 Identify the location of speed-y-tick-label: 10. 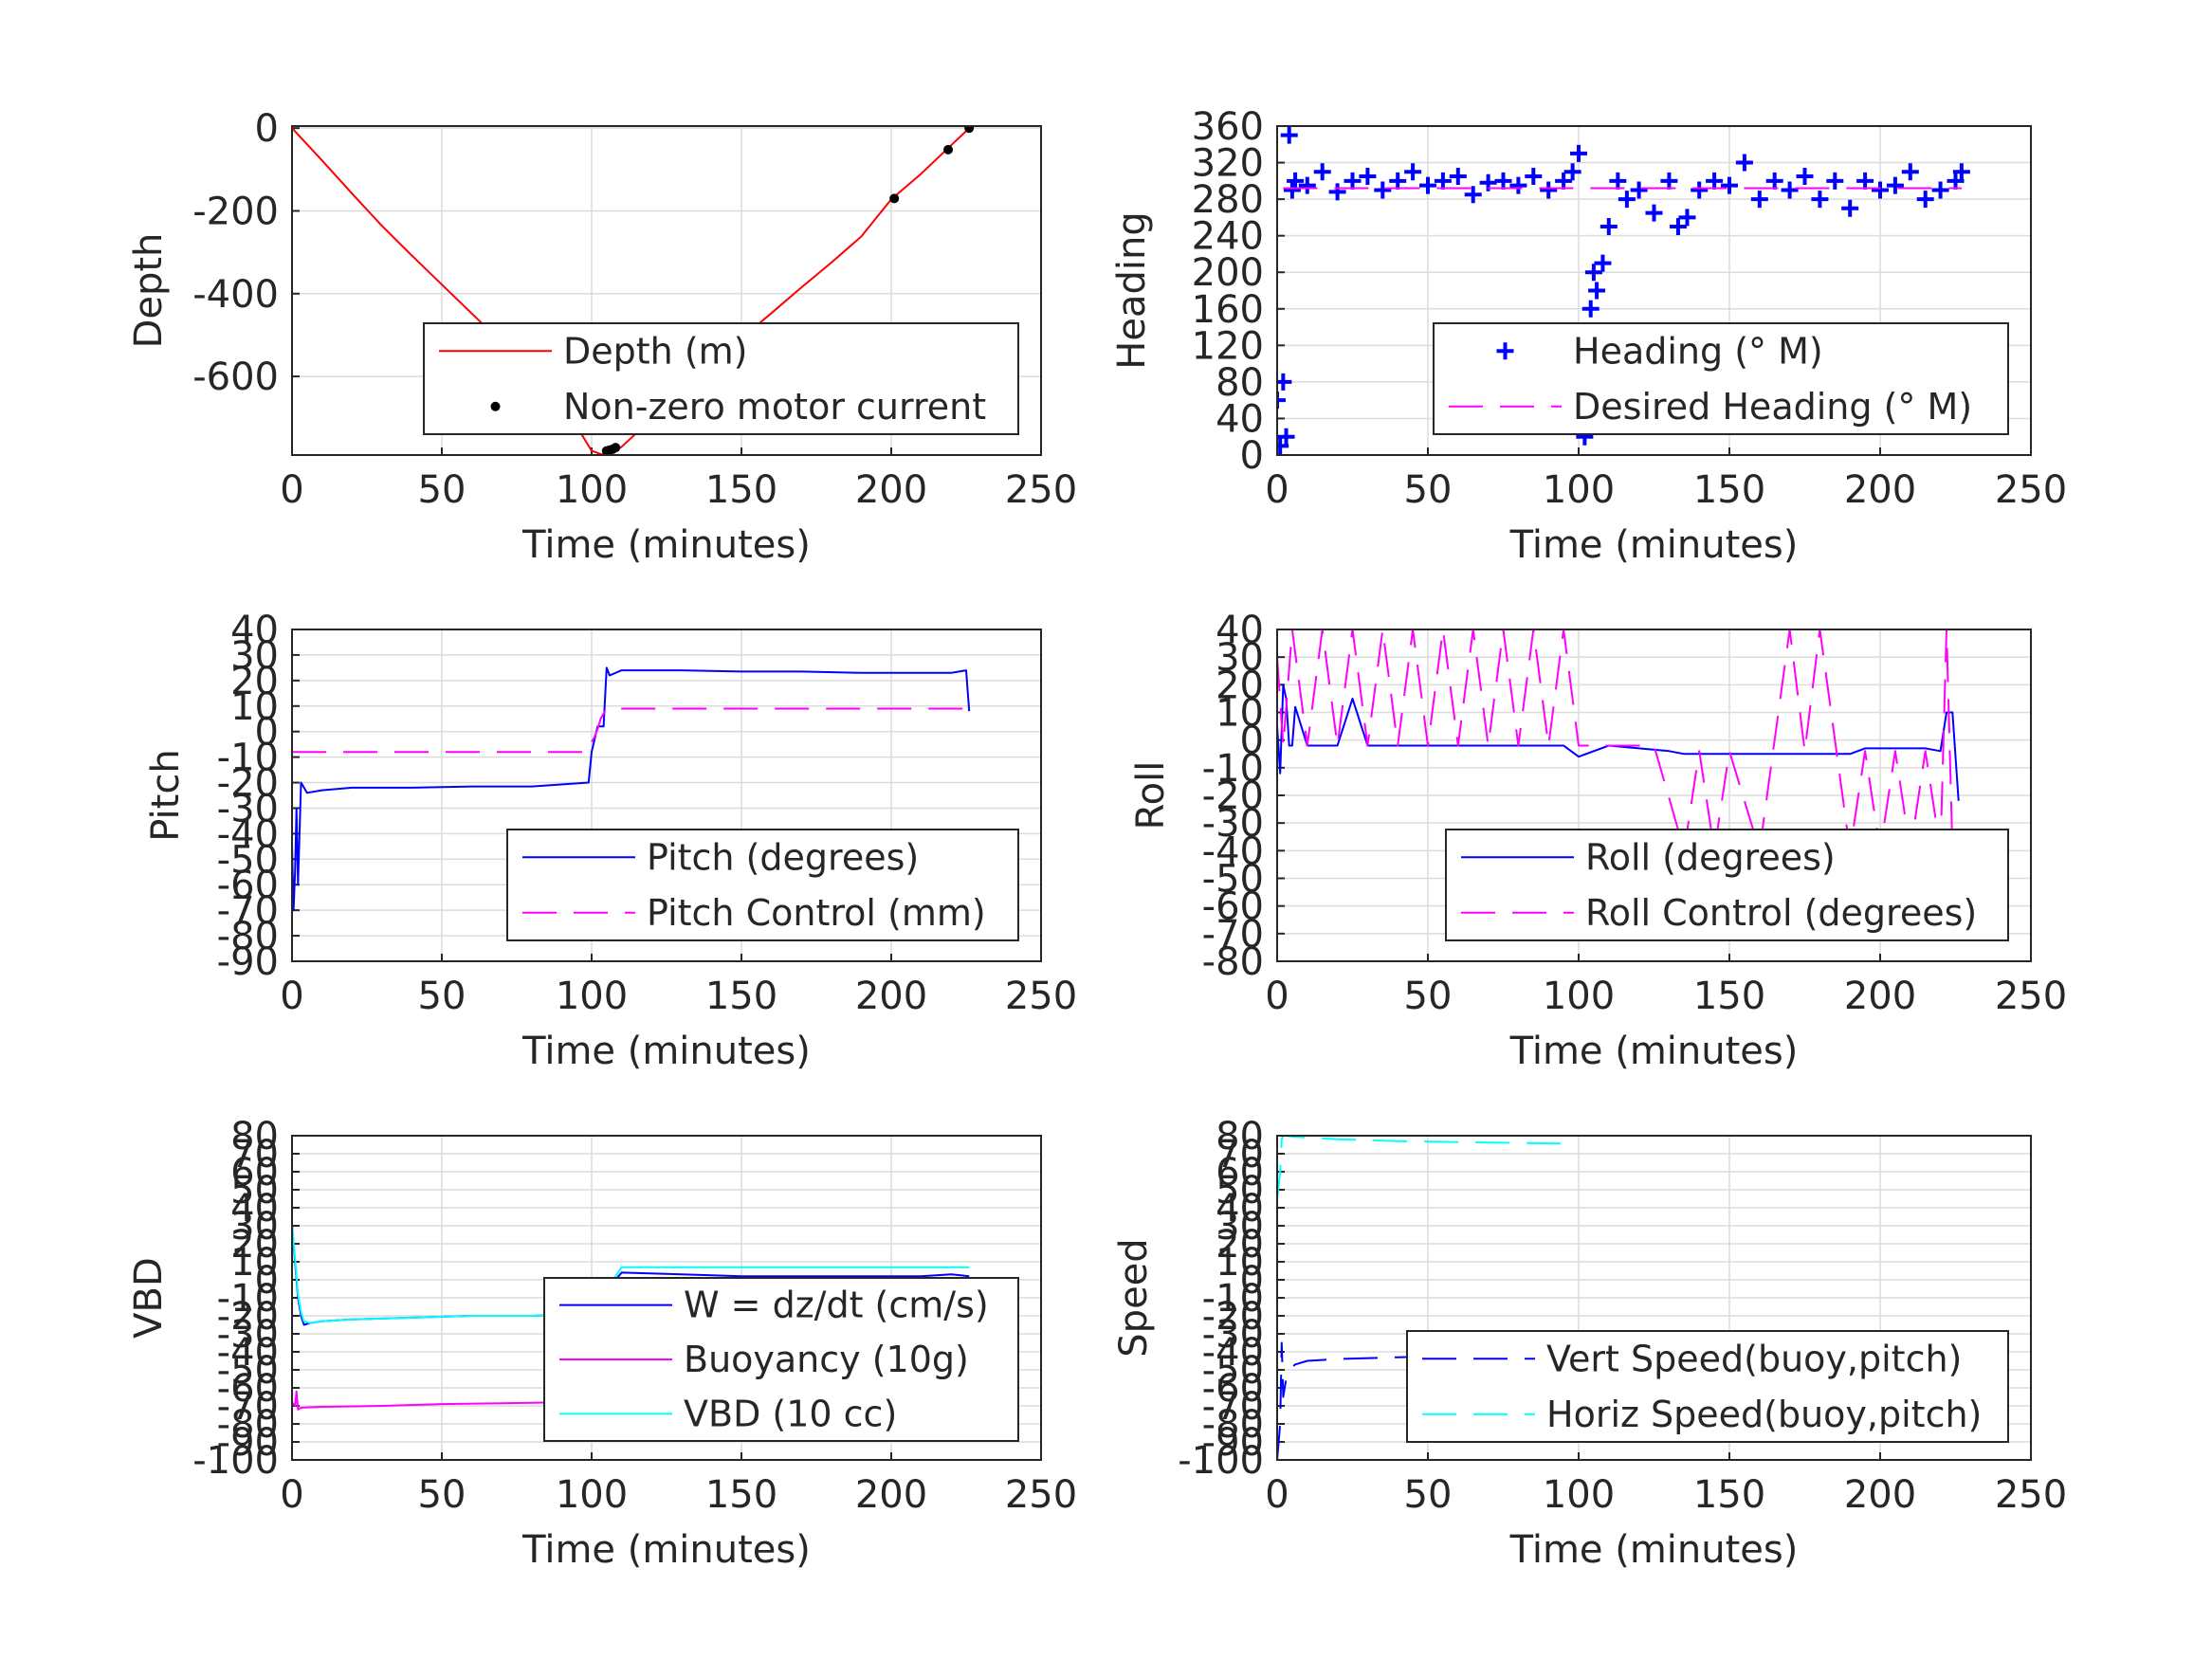
(1240, 1263).